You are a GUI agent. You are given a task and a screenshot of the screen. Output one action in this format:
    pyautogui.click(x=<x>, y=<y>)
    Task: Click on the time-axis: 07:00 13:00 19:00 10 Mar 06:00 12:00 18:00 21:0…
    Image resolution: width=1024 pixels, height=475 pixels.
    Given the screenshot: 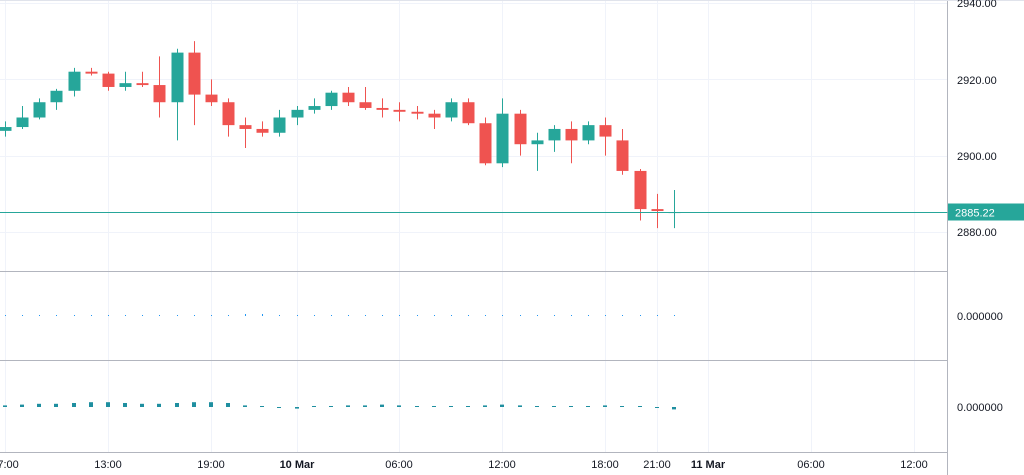 What is the action you would take?
    pyautogui.click(x=464, y=465)
    